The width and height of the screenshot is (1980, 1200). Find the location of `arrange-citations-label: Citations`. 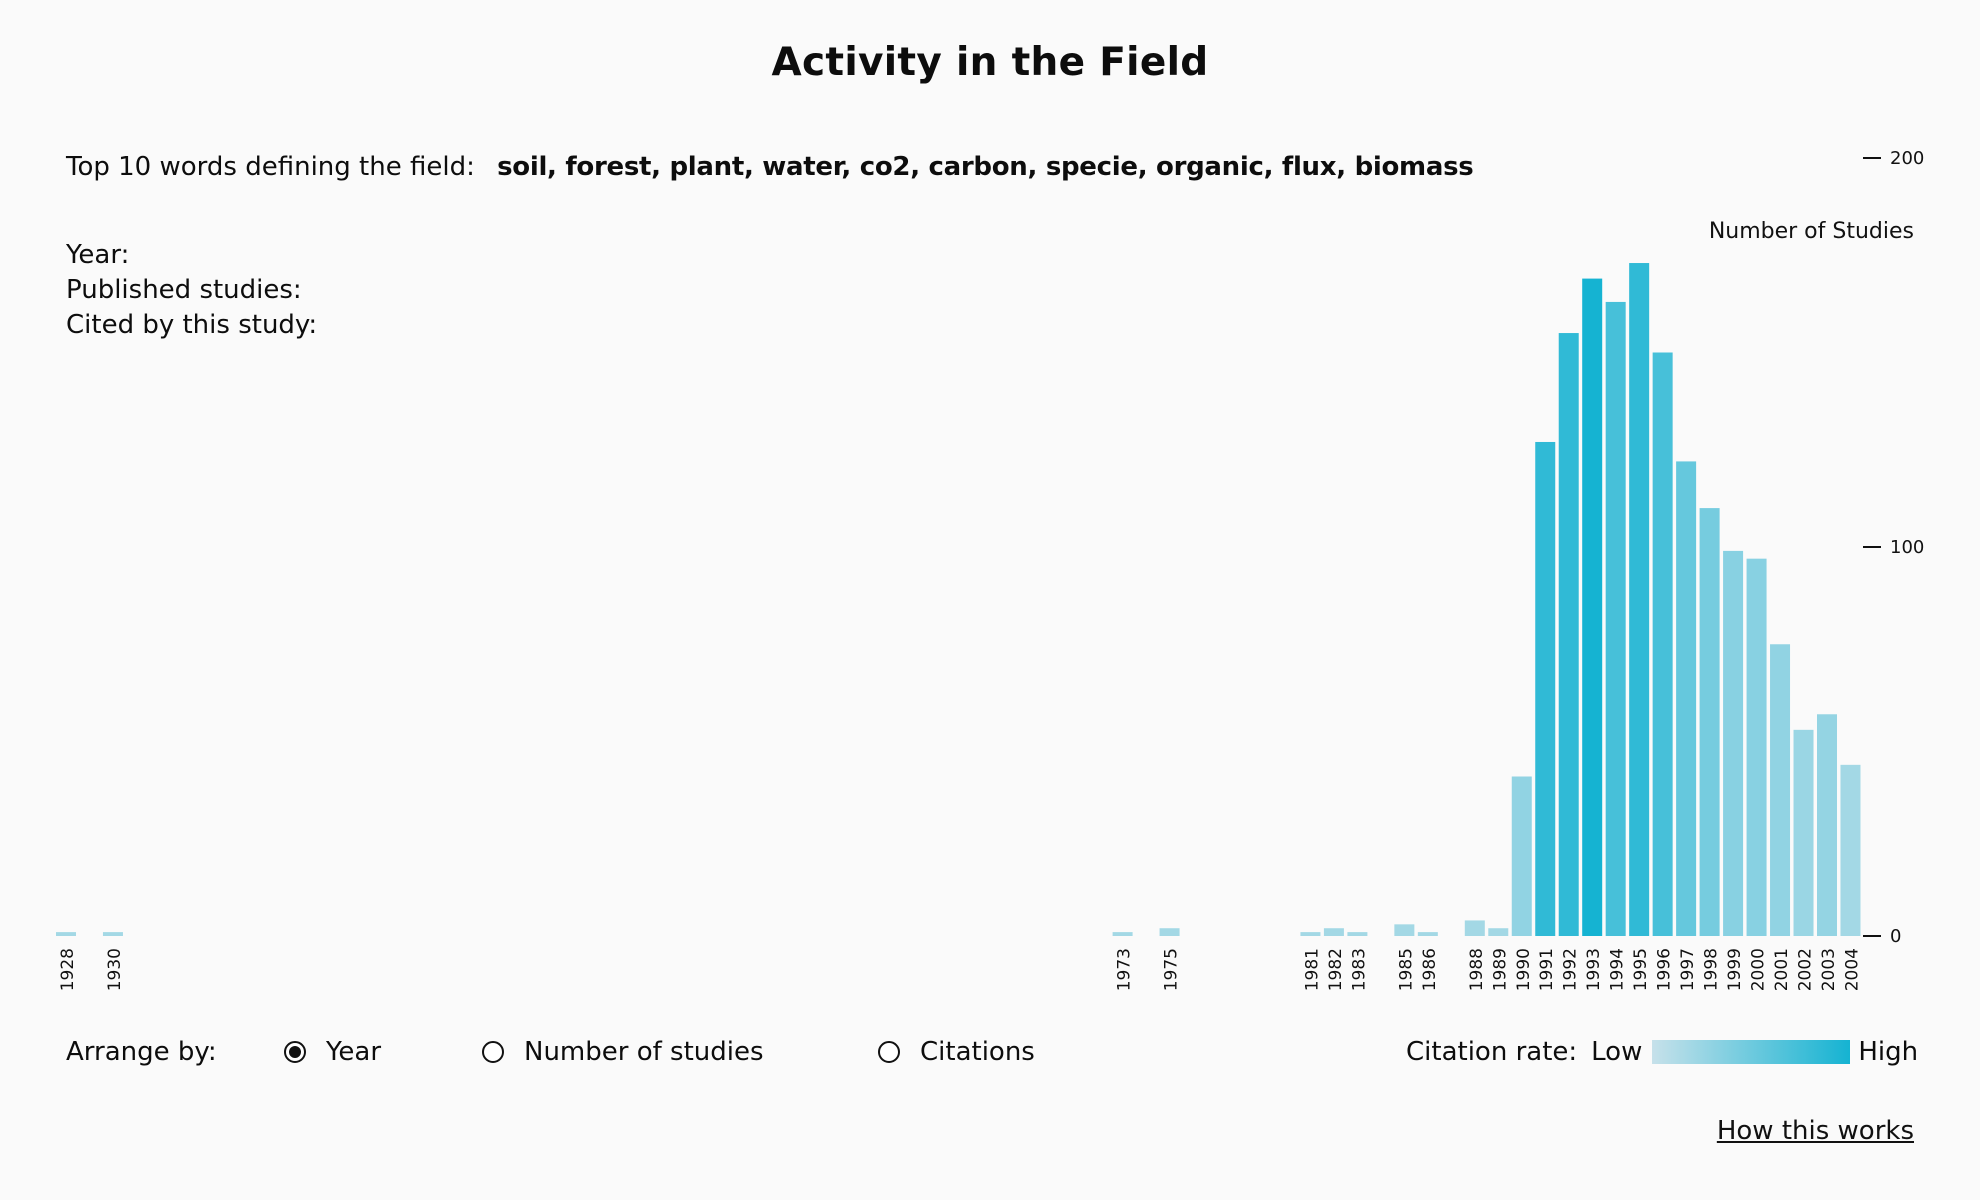

arrange-citations-label: Citations is located at coordinates (977, 1052).